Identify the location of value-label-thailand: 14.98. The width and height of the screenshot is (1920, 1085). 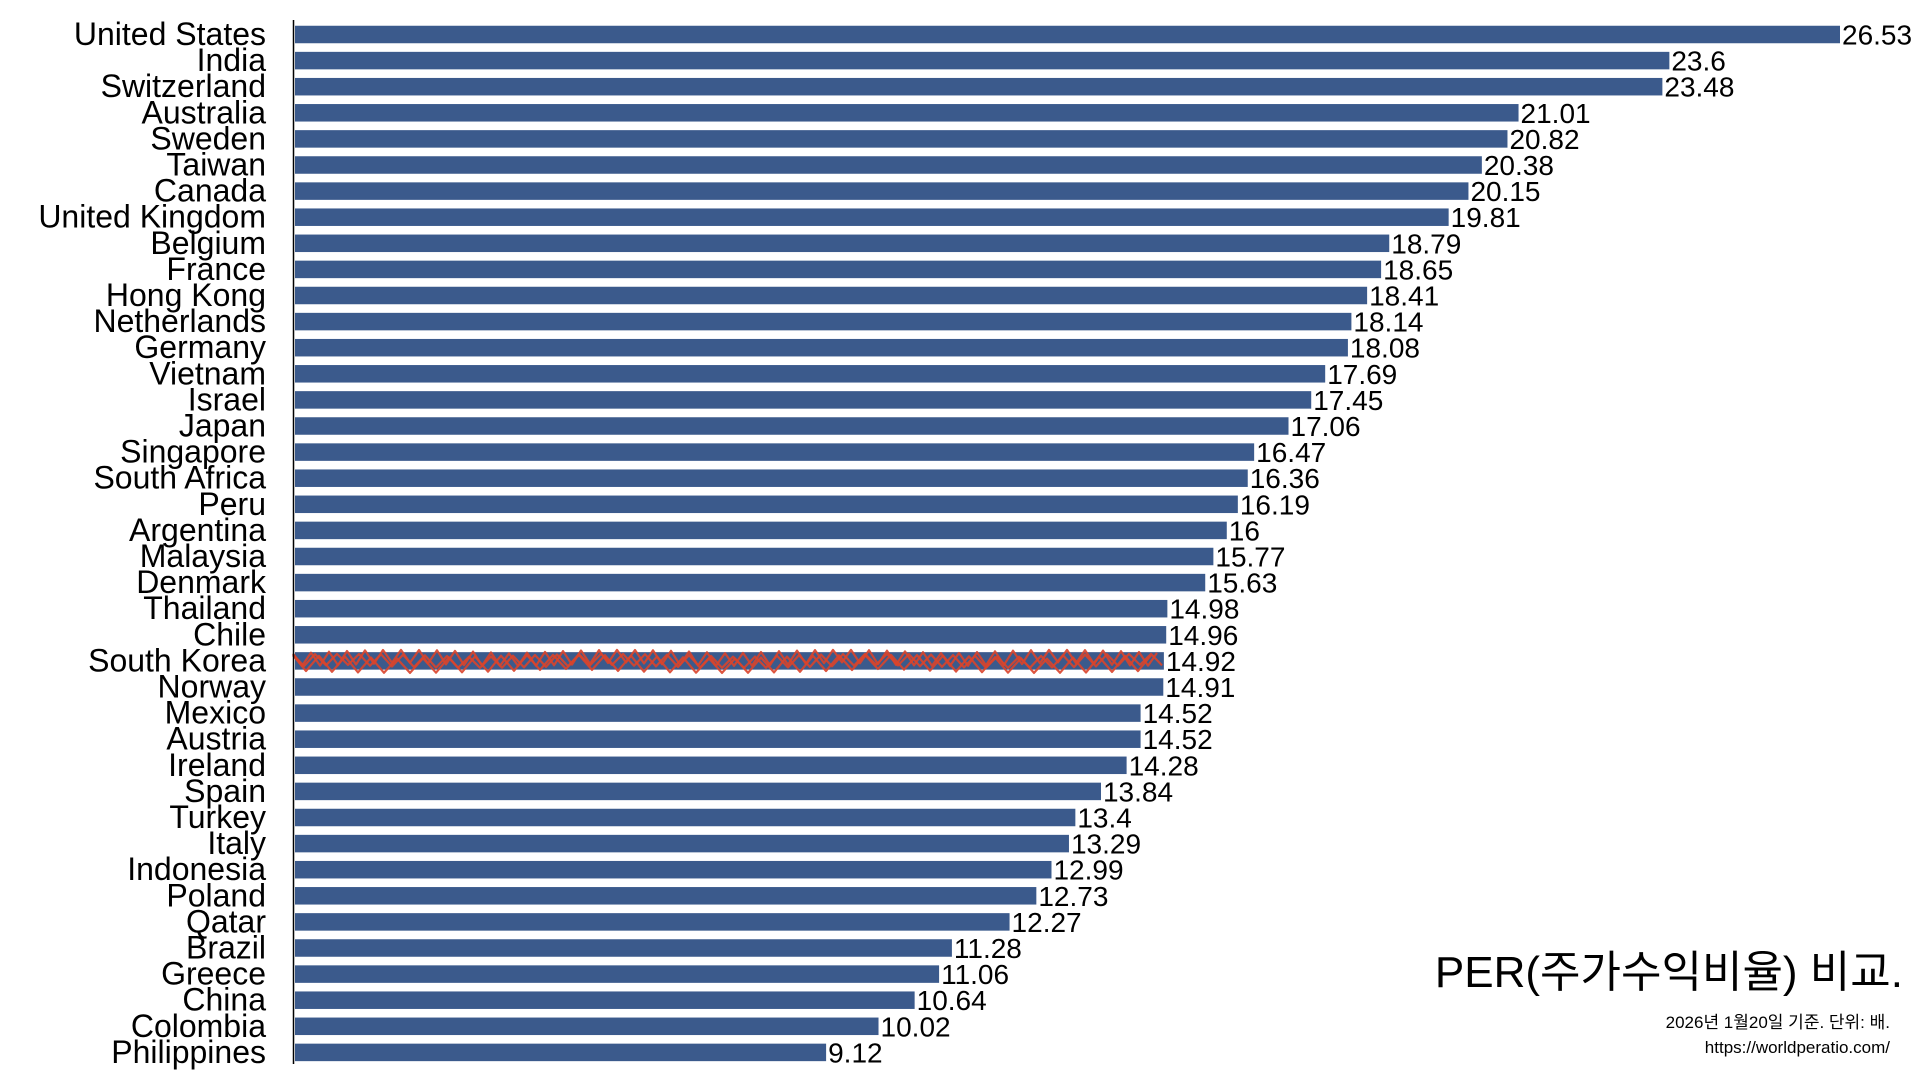
(1204, 609).